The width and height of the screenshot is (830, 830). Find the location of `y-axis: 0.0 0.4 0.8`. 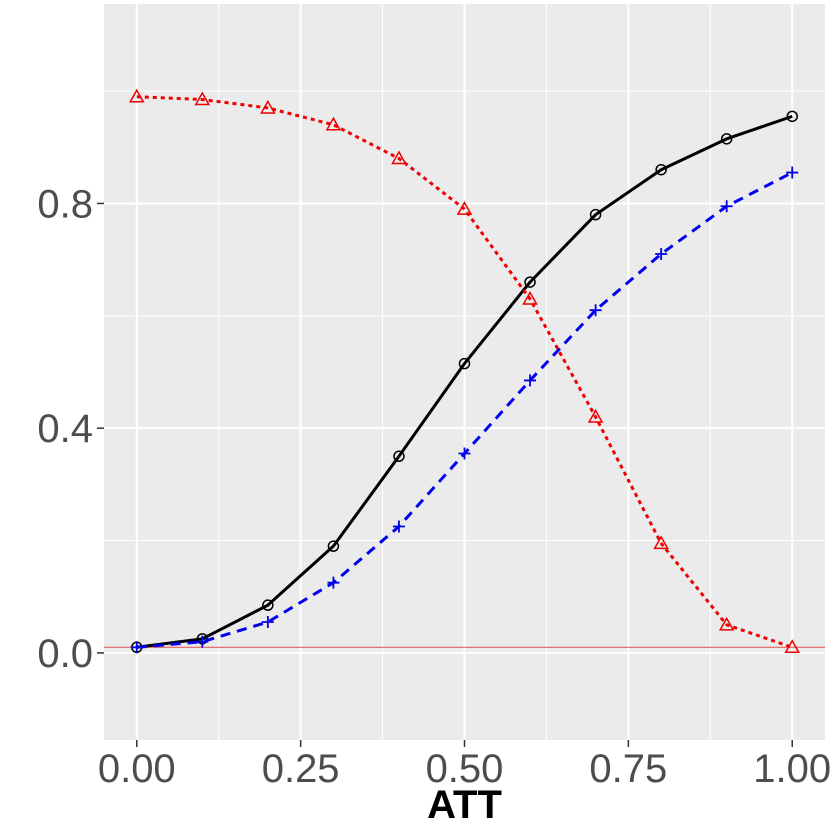

y-axis: 0.0 0.4 0.8 is located at coordinates (70, 429).